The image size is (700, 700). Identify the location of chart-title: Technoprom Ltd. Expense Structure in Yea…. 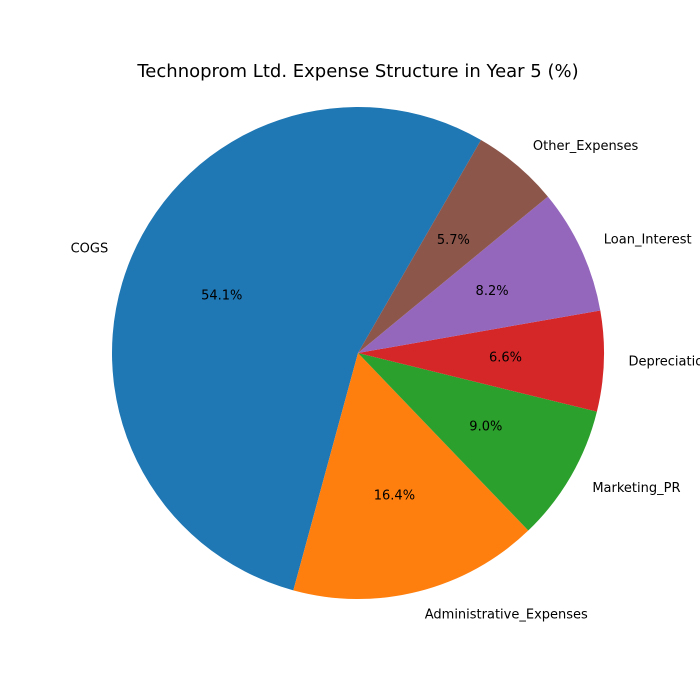
(357, 71).